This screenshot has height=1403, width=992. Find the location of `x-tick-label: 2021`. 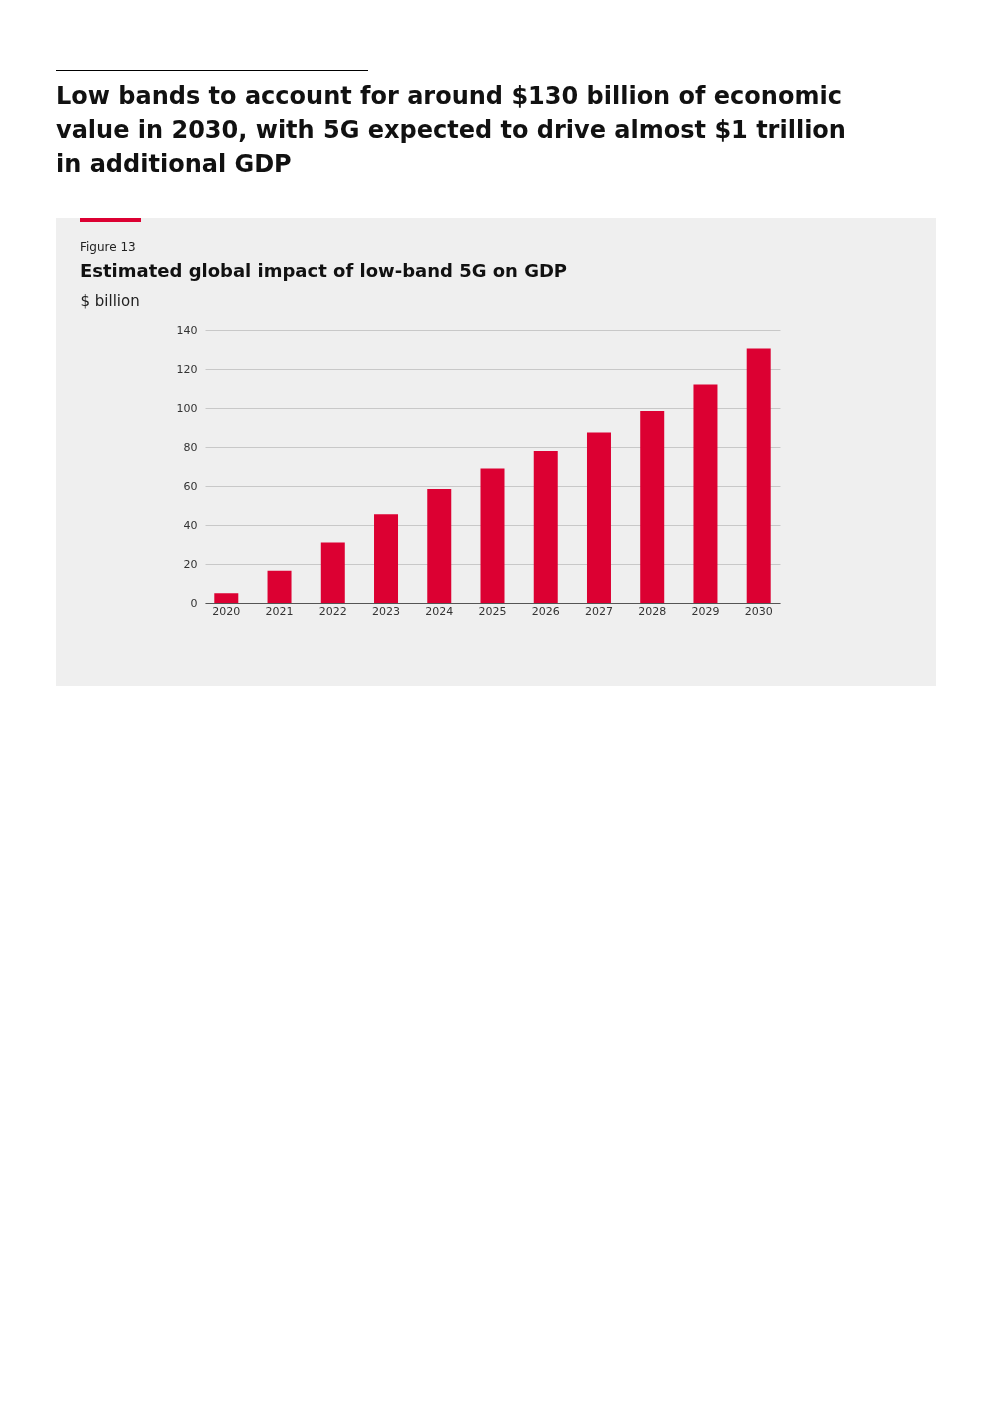

x-tick-label: 2021 is located at coordinates (279, 611).